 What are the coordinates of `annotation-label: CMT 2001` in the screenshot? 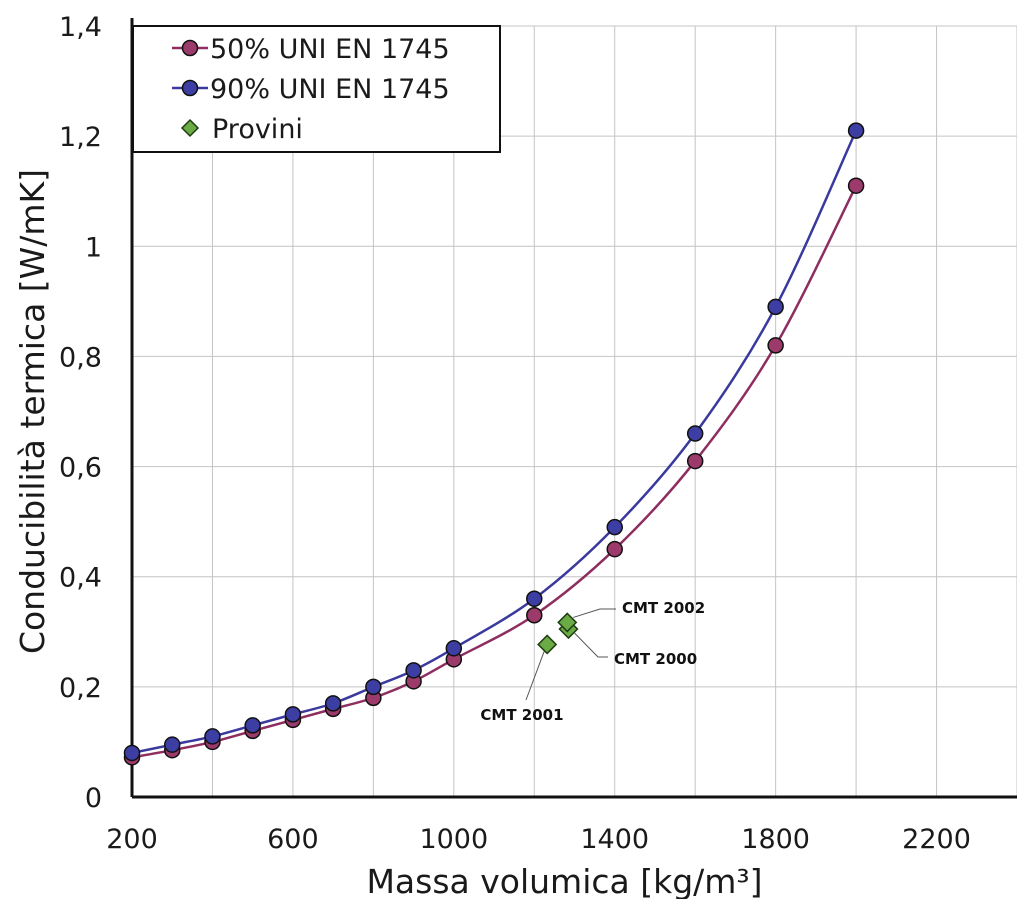 It's located at (521, 715).